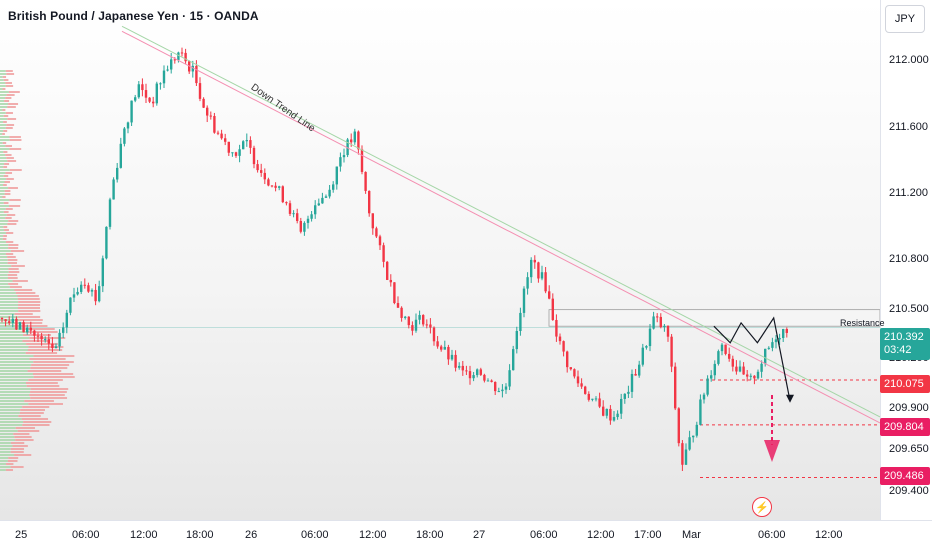  I want to click on x-tick-label: 26, so click(251, 535).